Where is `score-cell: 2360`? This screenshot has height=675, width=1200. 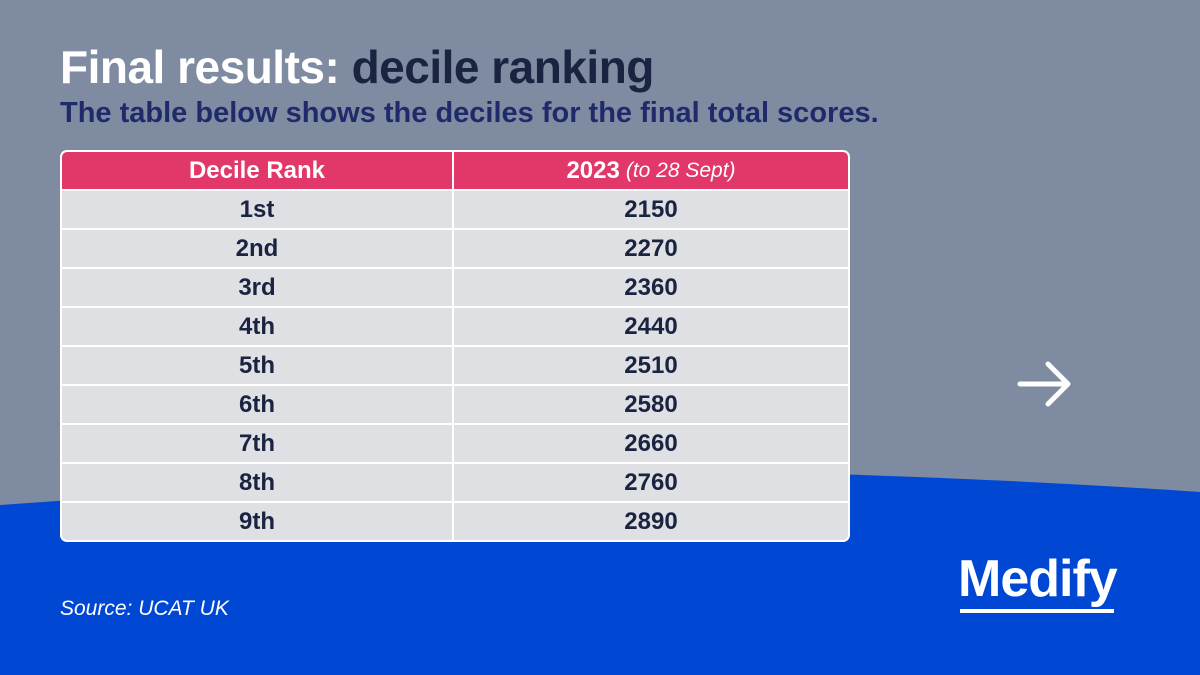 score-cell: 2360 is located at coordinates (651, 287).